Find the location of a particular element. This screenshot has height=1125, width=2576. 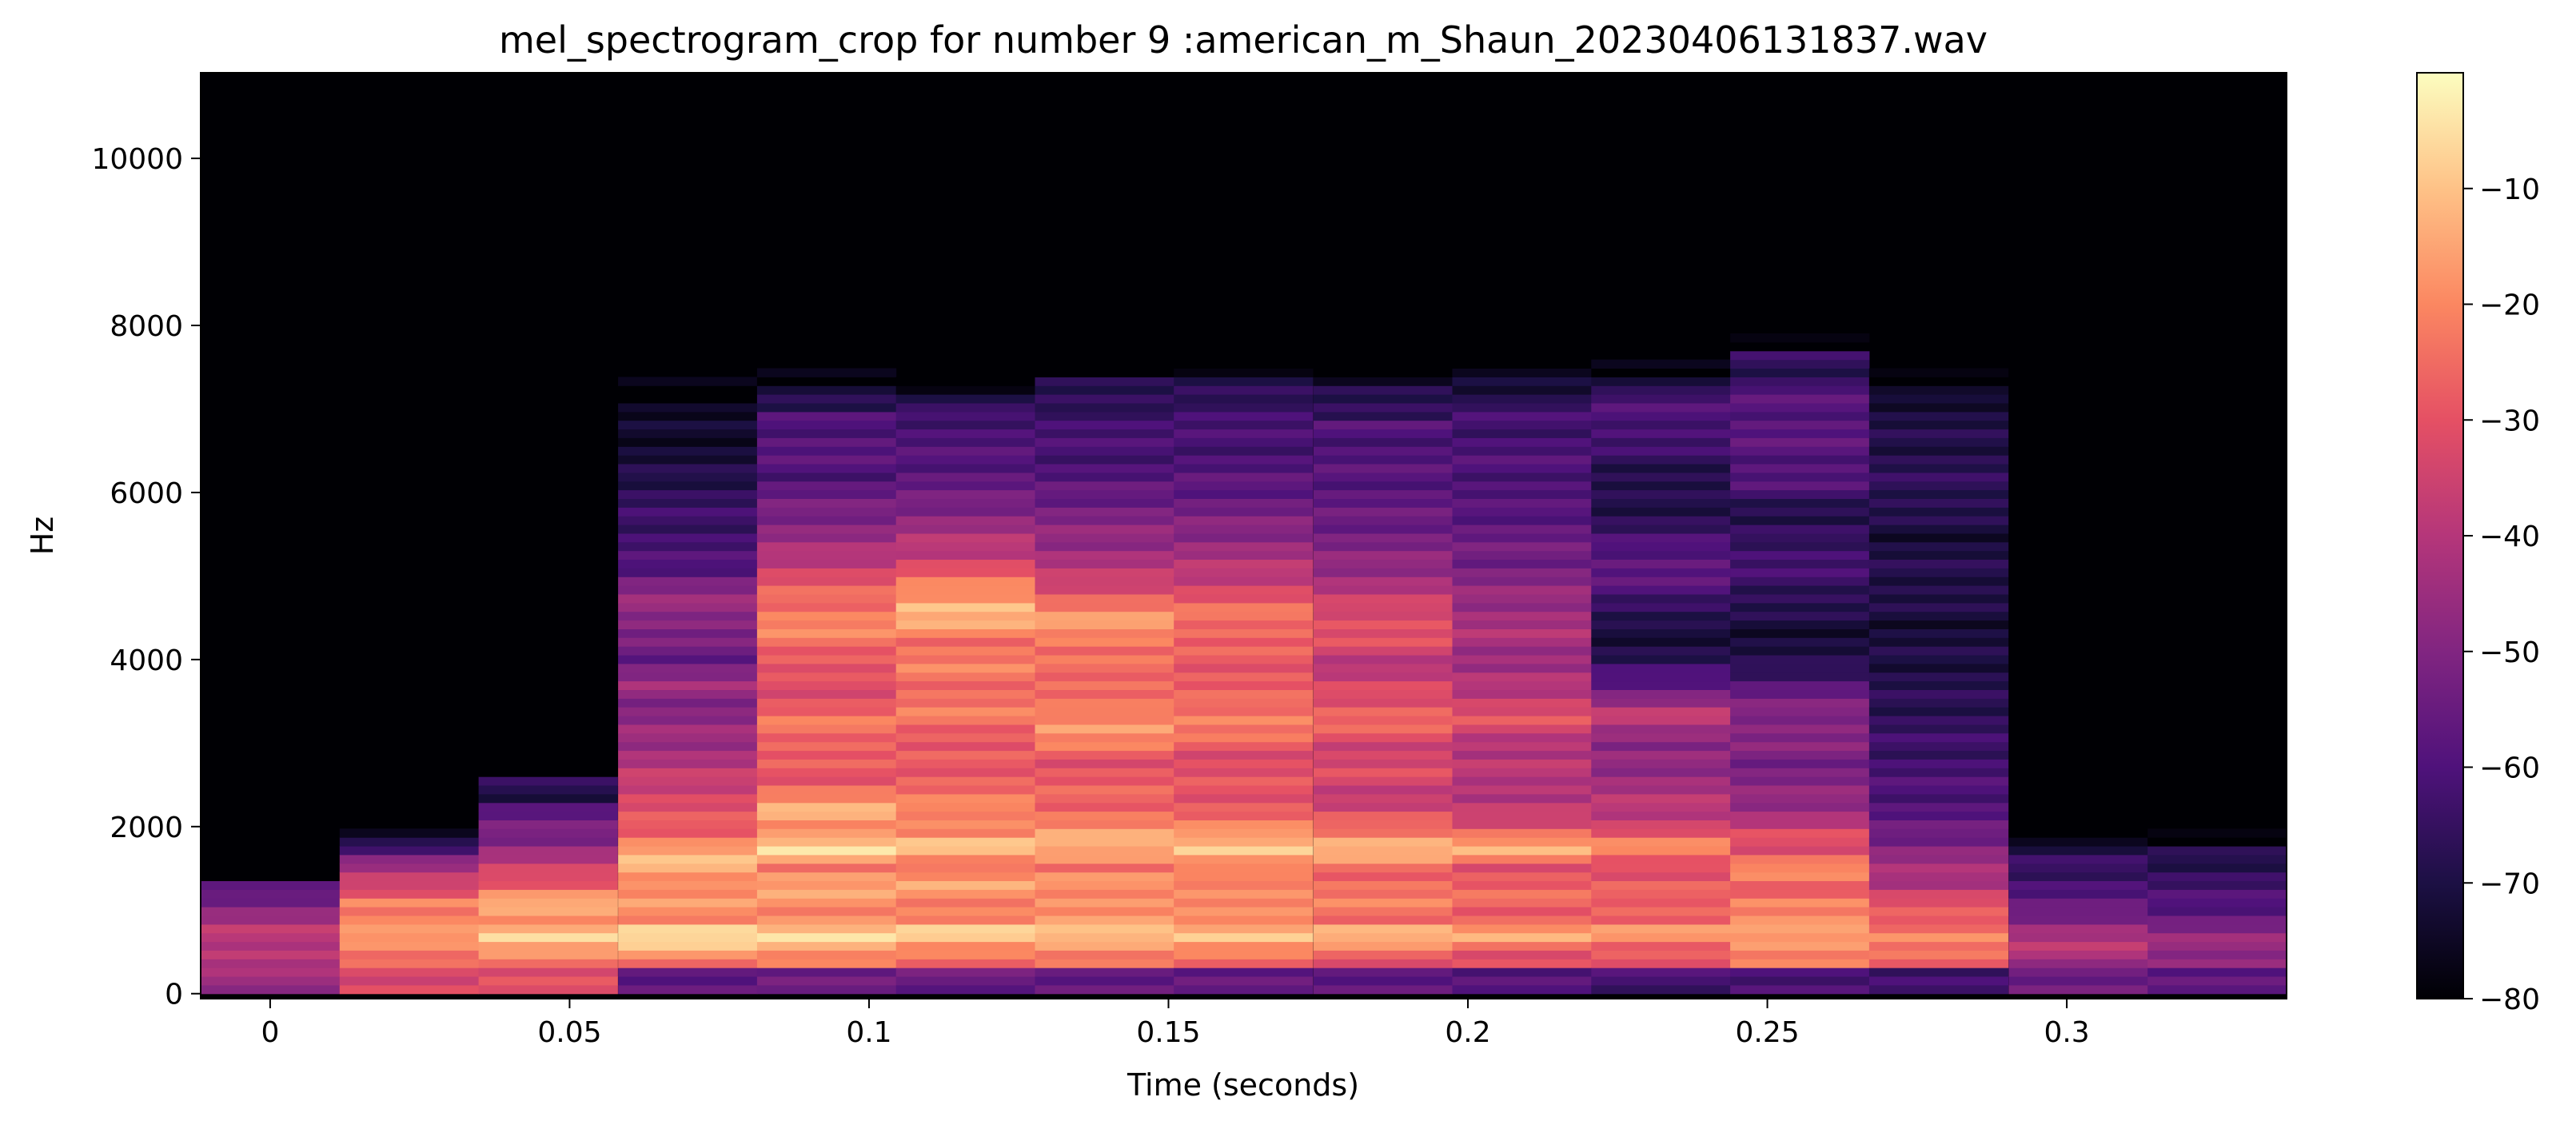

x-tick-label: 0.05 is located at coordinates (569, 1032).